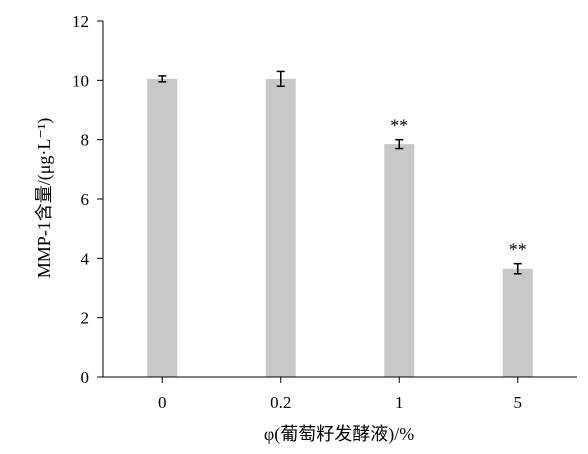 The width and height of the screenshot is (588, 454). What do you see at coordinates (280, 402) in the screenshot?
I see `x-tick-label-1: 0.2` at bounding box center [280, 402].